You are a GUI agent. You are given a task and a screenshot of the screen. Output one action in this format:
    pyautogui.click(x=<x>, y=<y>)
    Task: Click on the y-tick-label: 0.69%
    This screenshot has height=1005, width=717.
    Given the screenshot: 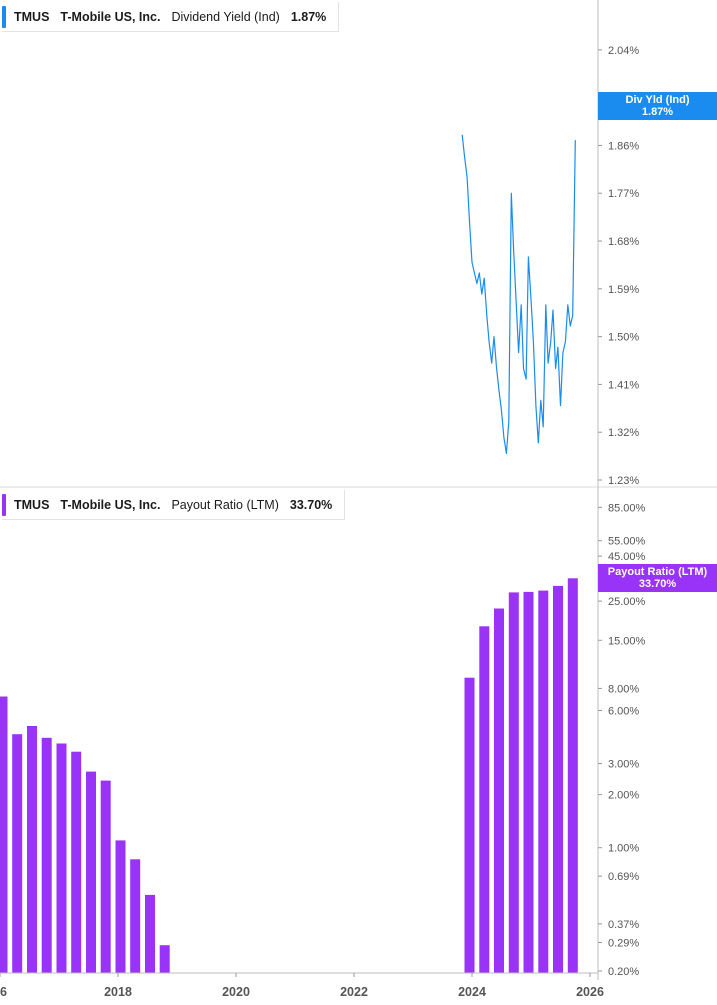 What is the action you would take?
    pyautogui.click(x=623, y=877)
    